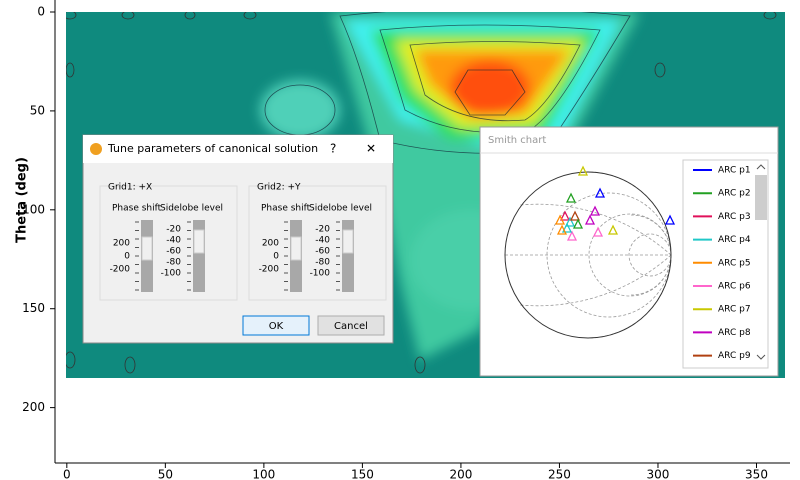 The image size is (800, 480). I want to click on smith-title: Smith chart, so click(517, 140).